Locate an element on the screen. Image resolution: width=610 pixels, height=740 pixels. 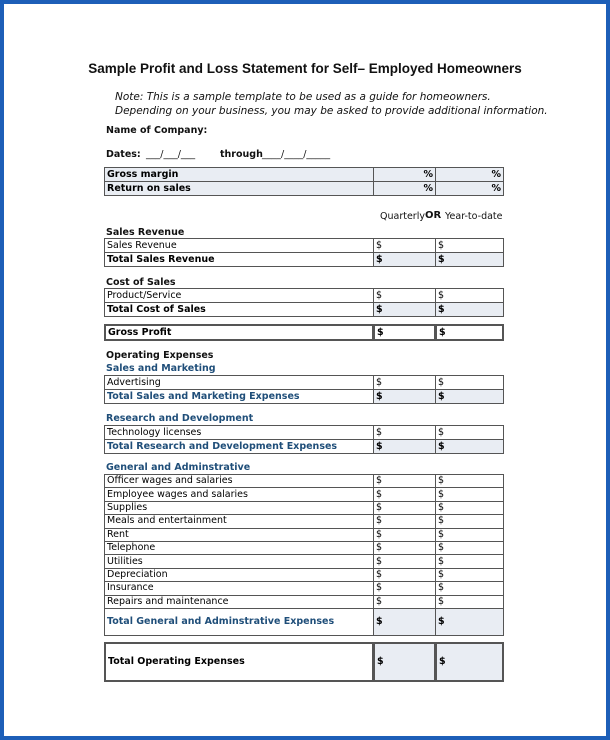
period-second: Year-to-date is located at coordinates (474, 216).